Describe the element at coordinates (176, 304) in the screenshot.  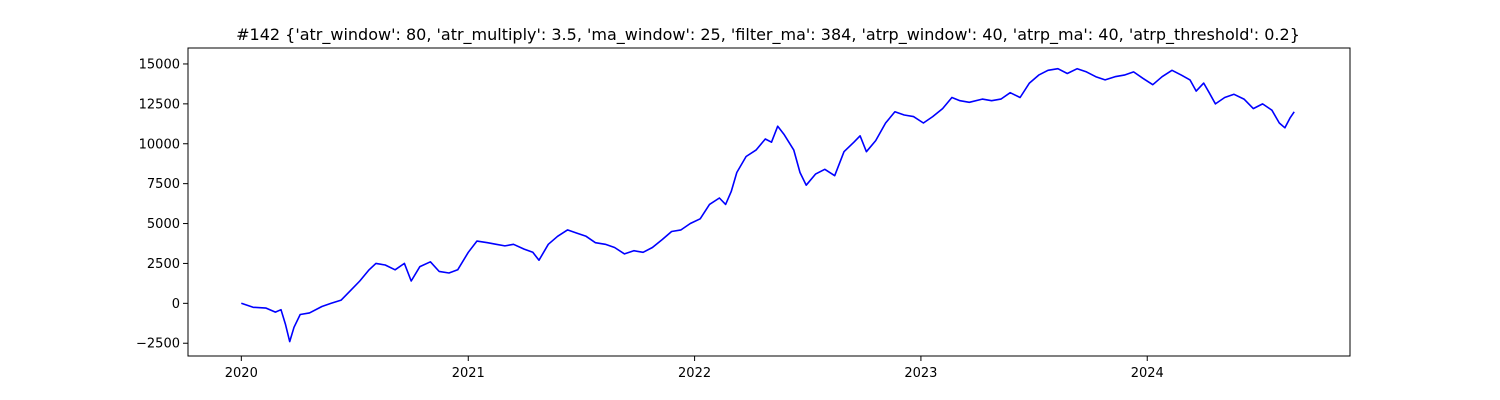
I see `y-tick-label: 0` at that location.